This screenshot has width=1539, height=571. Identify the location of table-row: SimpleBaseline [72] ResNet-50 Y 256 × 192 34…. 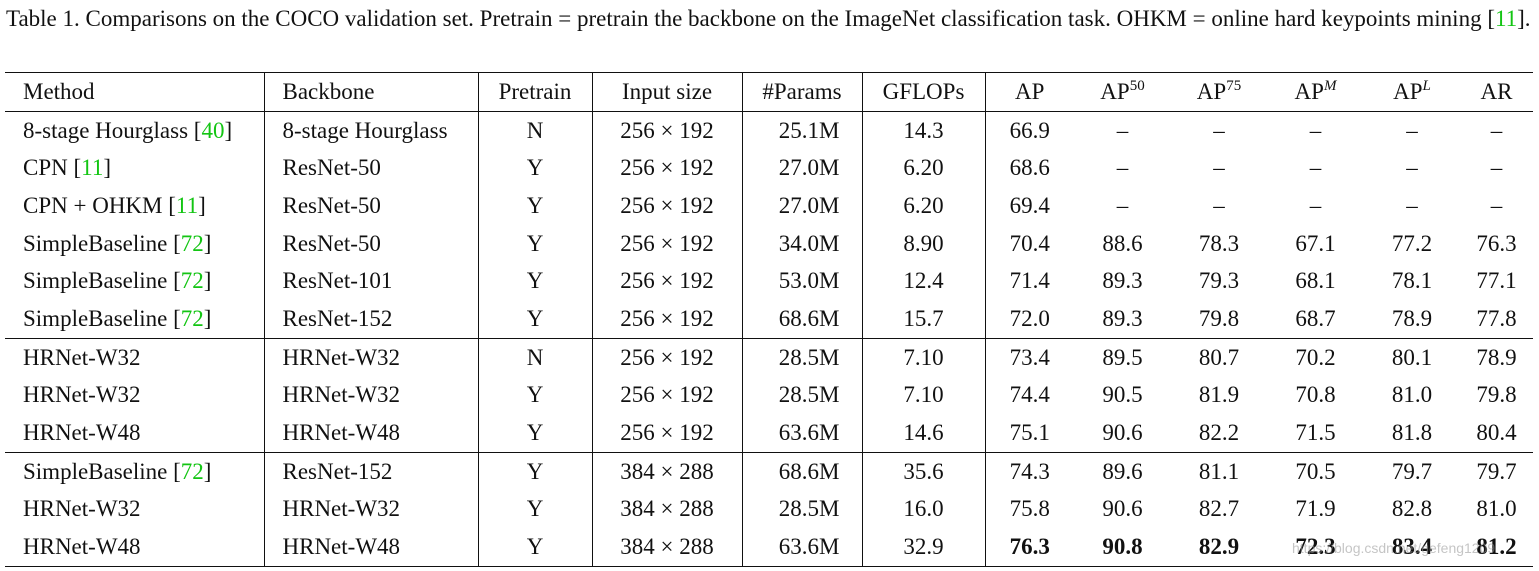
(769, 243).